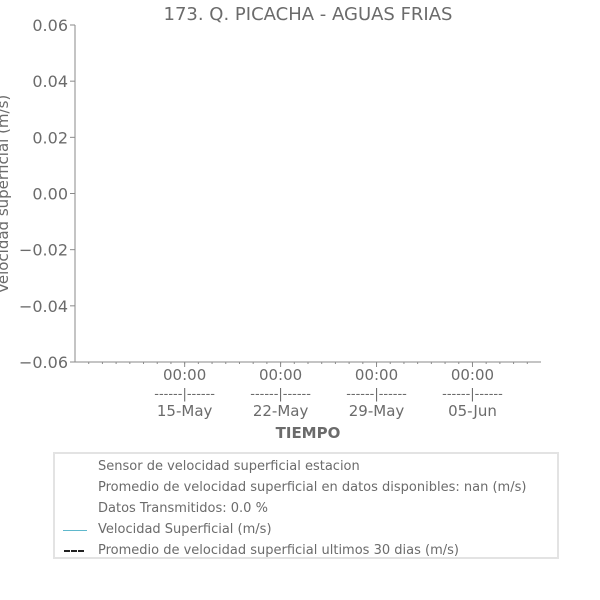 The height and width of the screenshot is (600, 600). Describe the element at coordinates (6, 194) in the screenshot. I see `y-axis-label: Velocidad superficial (m/s)` at that location.